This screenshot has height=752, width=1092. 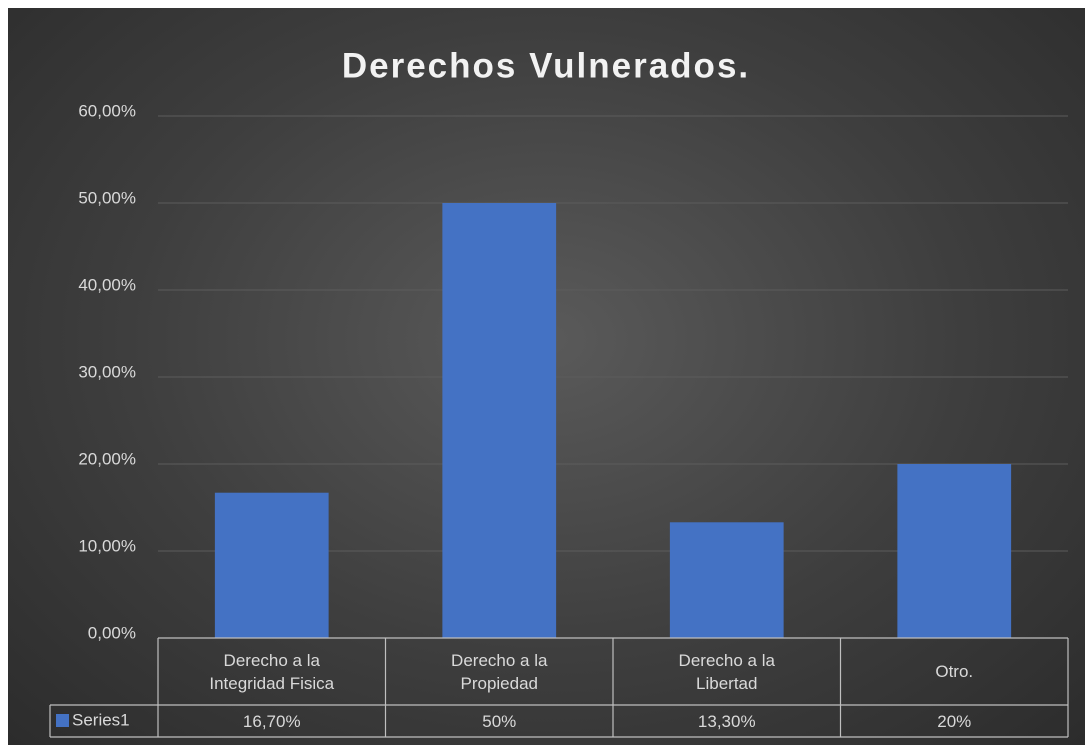 What do you see at coordinates (546, 65) in the screenshot?
I see `chart-title: Derechos Vulnerados.` at bounding box center [546, 65].